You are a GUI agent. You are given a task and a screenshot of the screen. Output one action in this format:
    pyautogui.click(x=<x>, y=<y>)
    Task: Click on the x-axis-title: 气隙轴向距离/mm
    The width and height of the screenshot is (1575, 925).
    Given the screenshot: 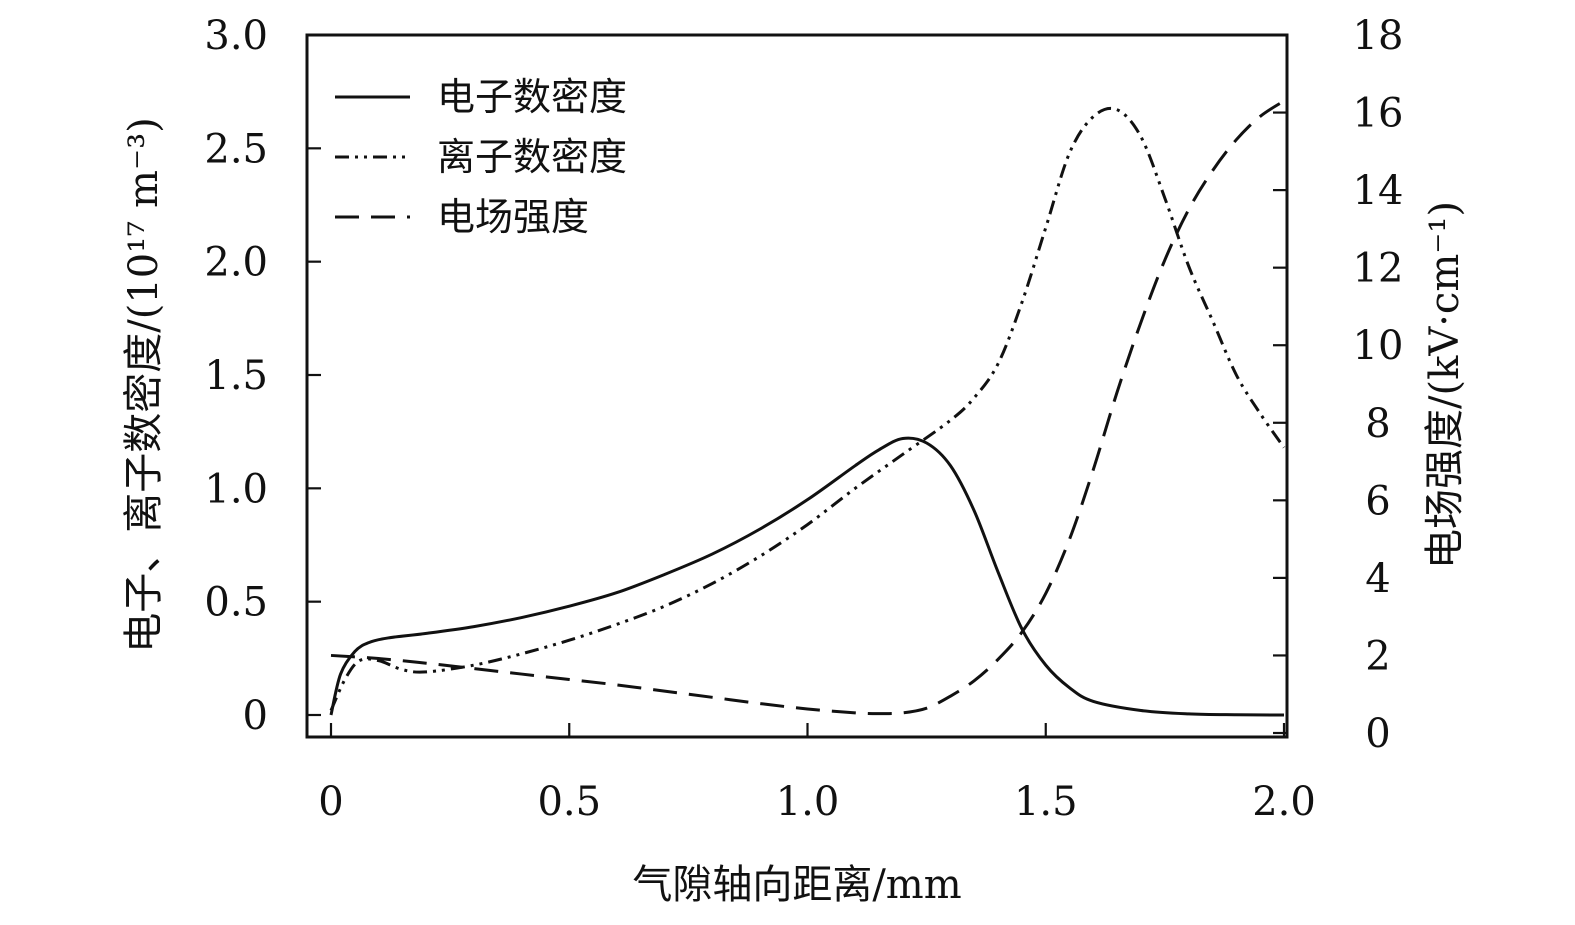 What is the action you would take?
    pyautogui.click(x=796, y=885)
    